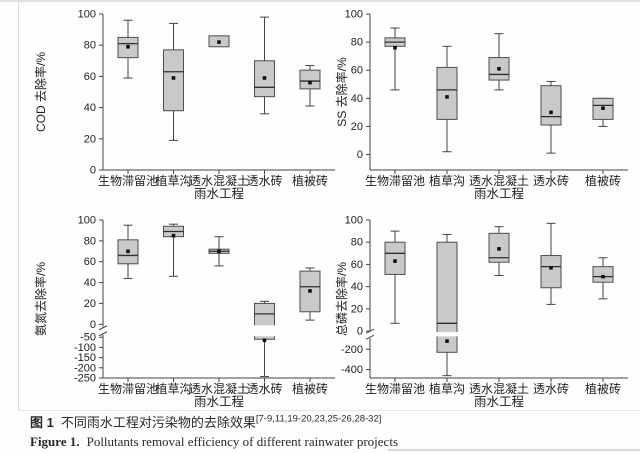 The width and height of the screenshot is (640, 454). What do you see at coordinates (85, 379) in the screenshot?
I see `y-tick-label: -250` at bounding box center [85, 379].